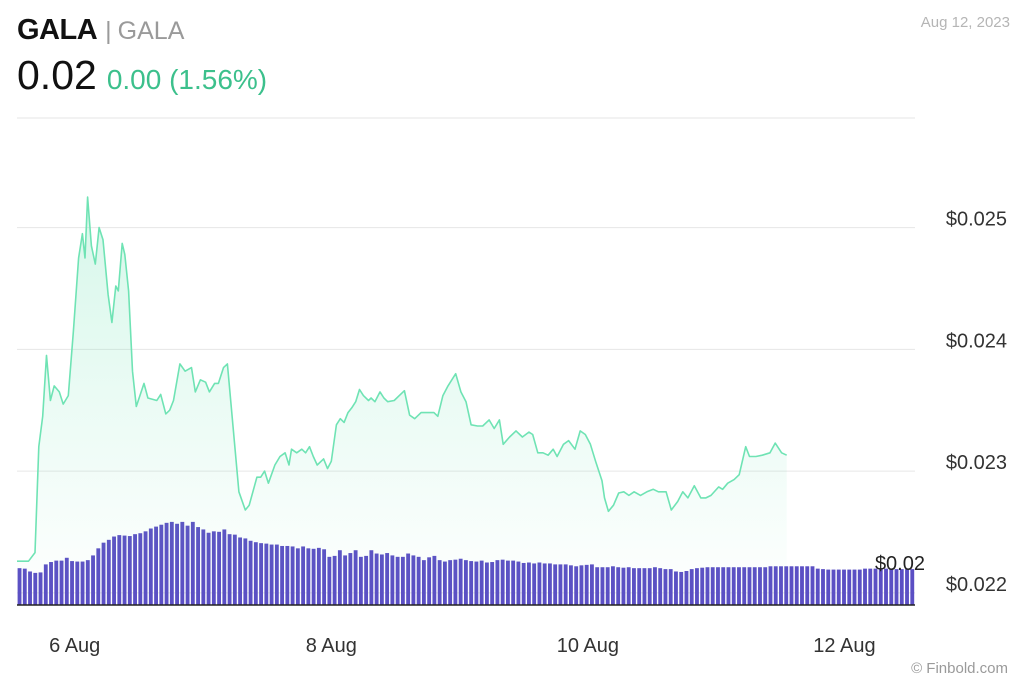  I want to click on x-tick-label: 6 Aug, so click(74, 646).